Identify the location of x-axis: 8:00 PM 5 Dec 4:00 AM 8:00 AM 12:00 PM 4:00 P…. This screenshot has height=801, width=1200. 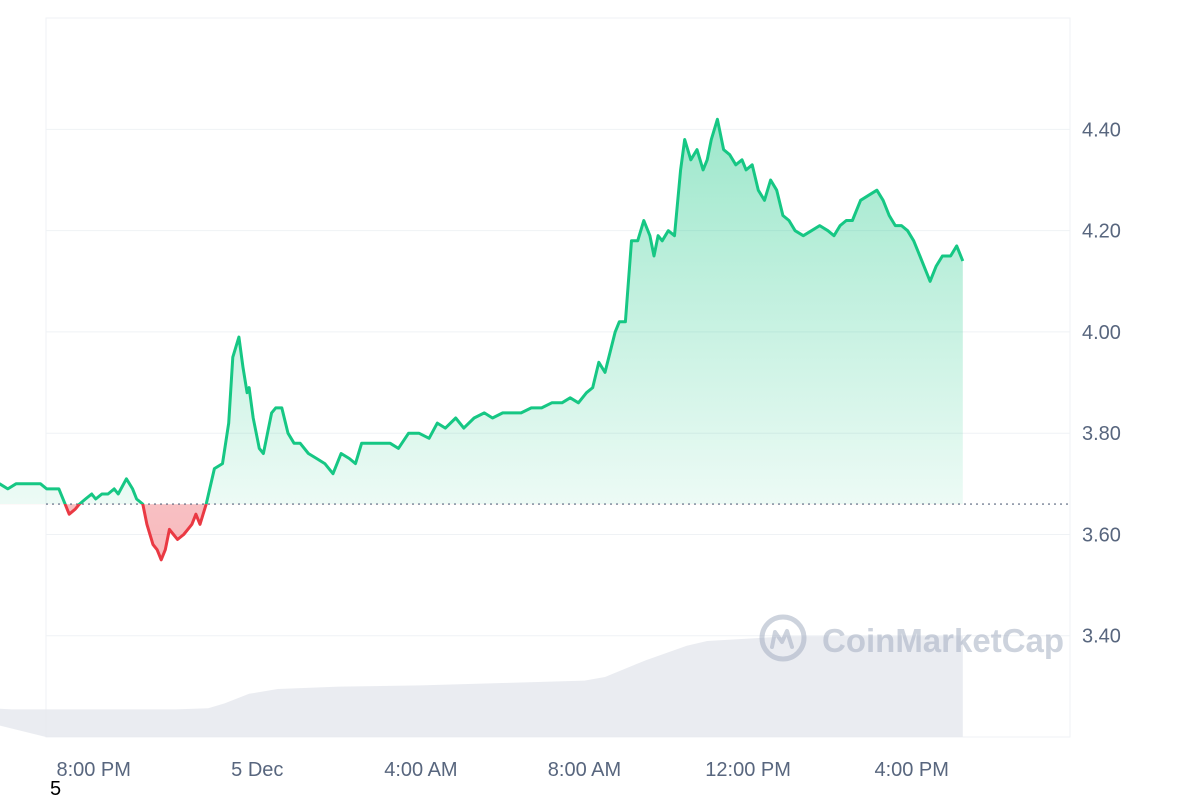
(502, 770).